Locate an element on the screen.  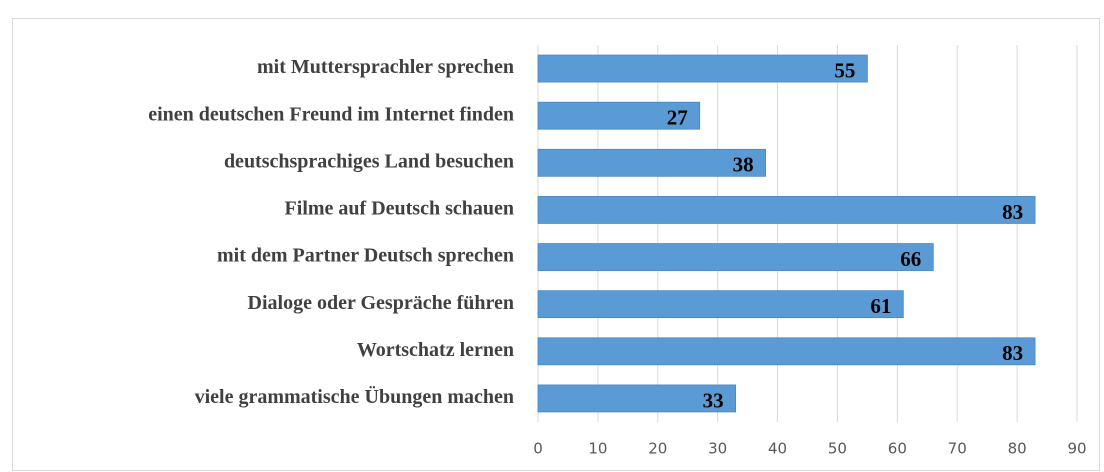
x-tick-label: 10 is located at coordinates (597, 449).